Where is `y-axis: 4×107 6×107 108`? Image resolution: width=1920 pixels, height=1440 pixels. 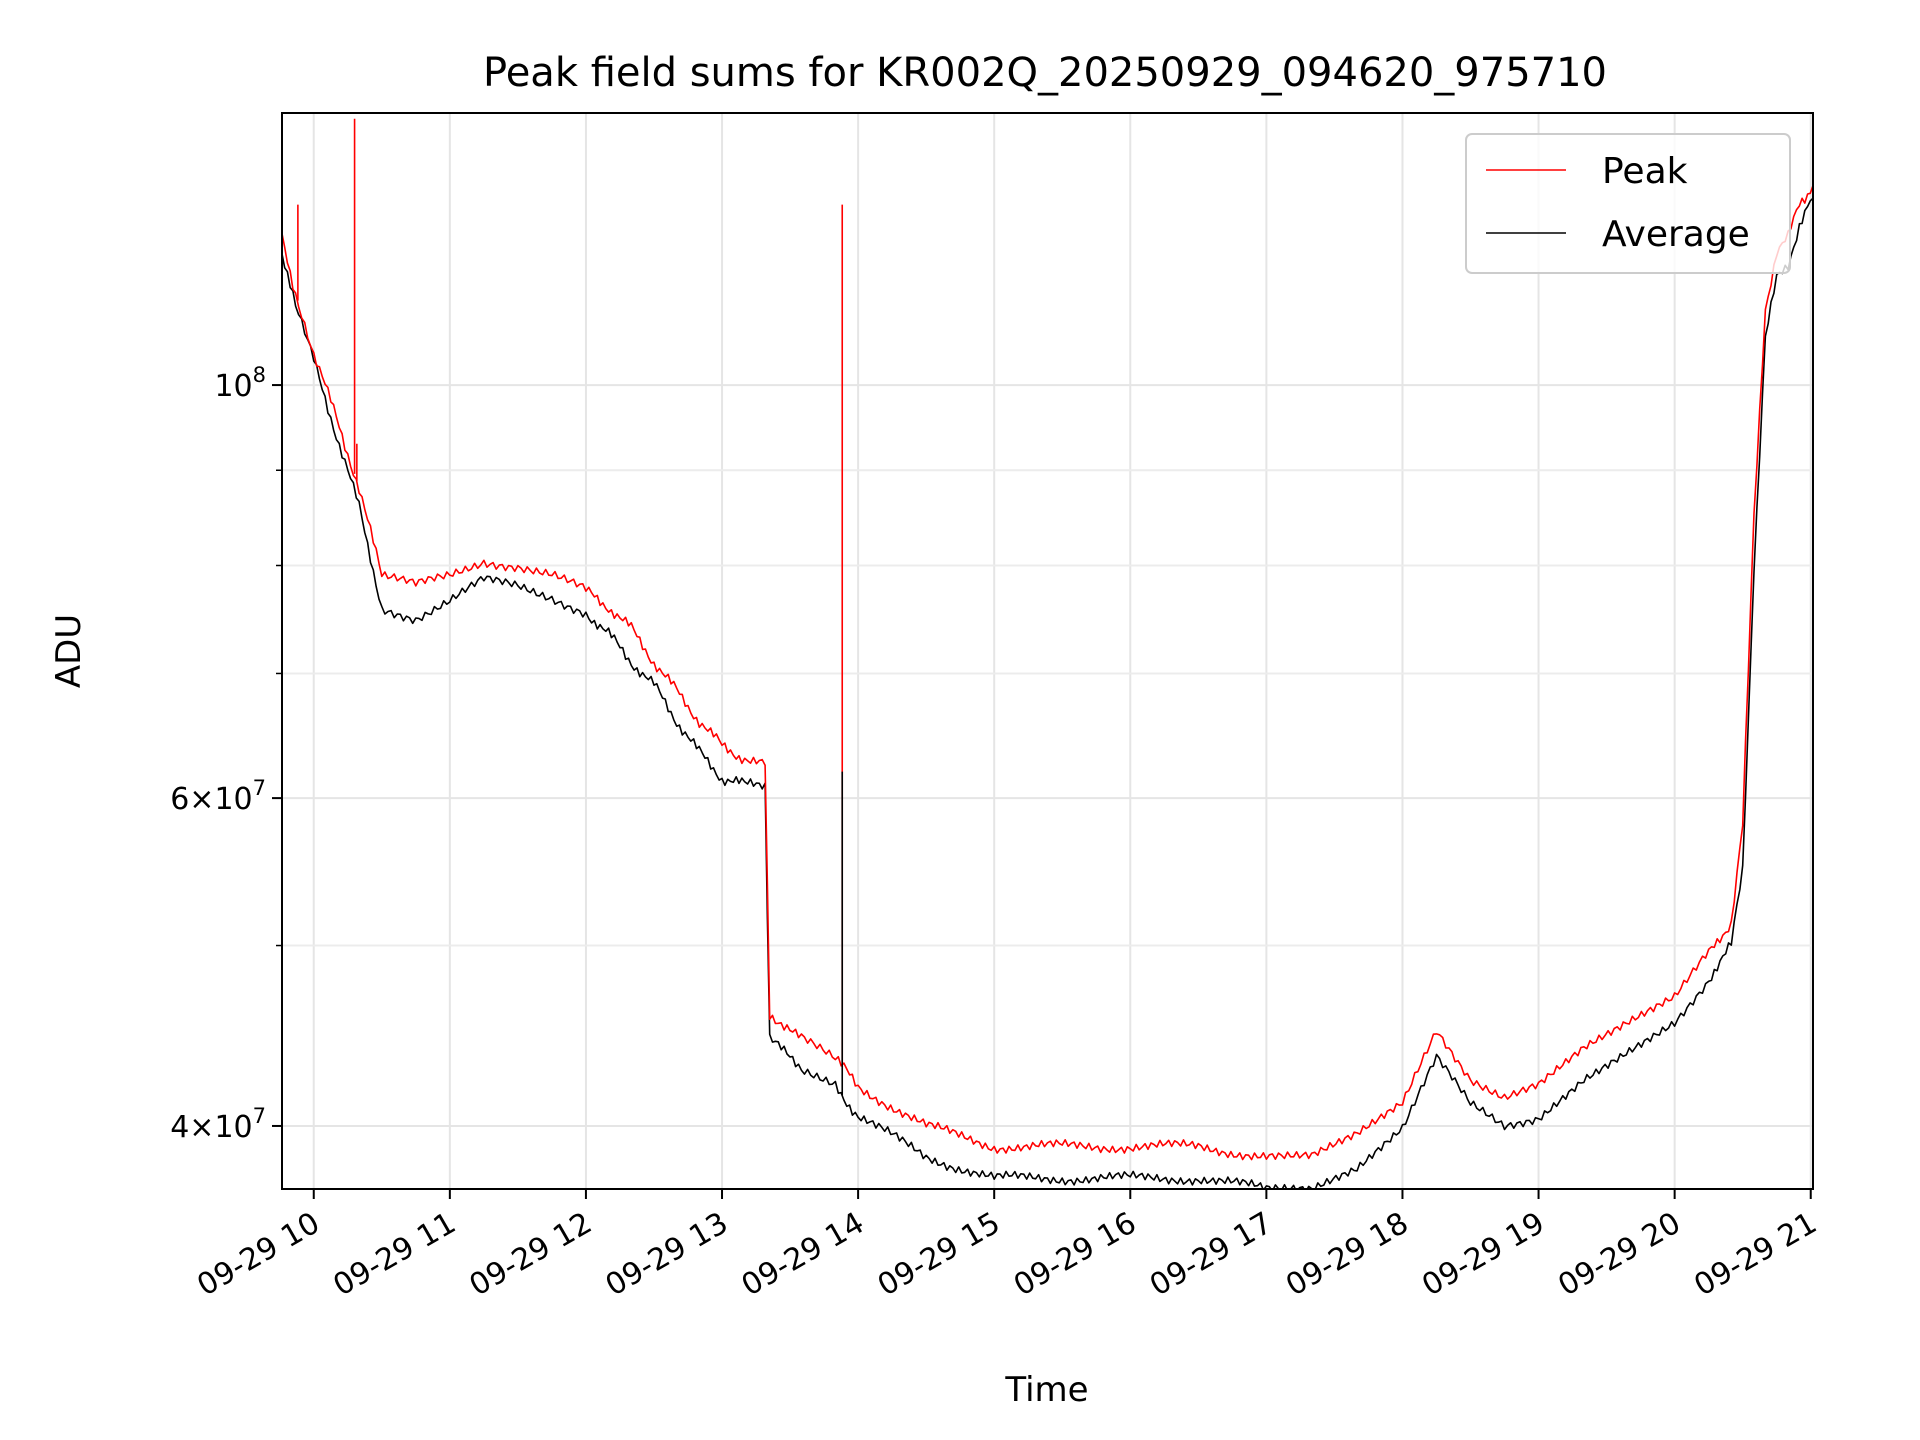 y-axis: 4×107 6×107 108 is located at coordinates (226, 754).